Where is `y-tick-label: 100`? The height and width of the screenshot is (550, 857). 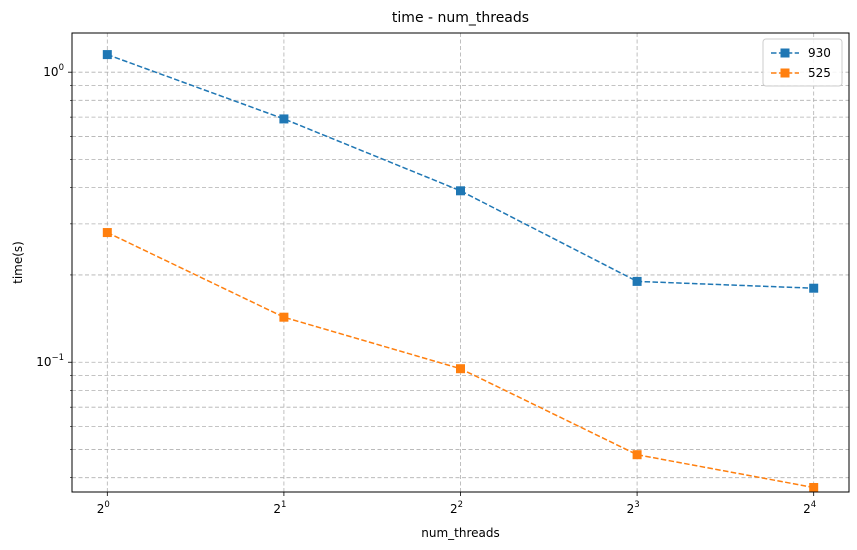 y-tick-label: 100 is located at coordinates (53, 71).